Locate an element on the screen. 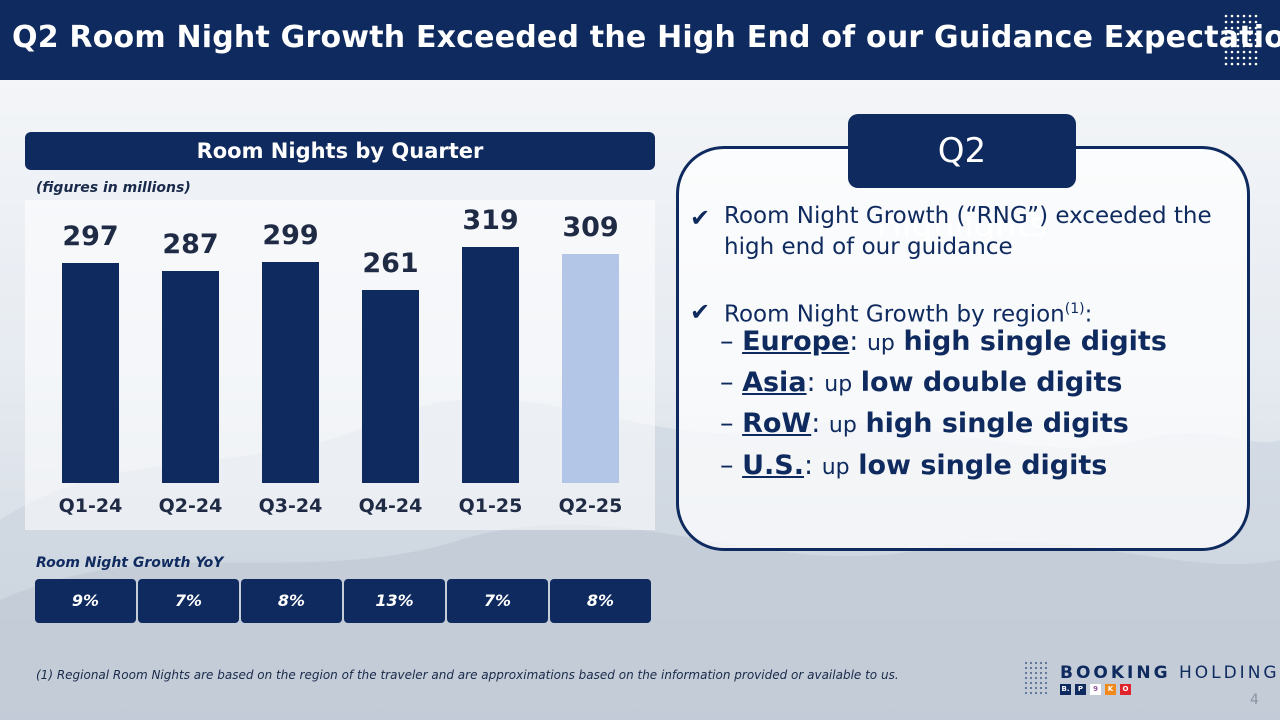 This screenshot has width=1280, height=720. region-detail: low double digits is located at coordinates (991, 382).